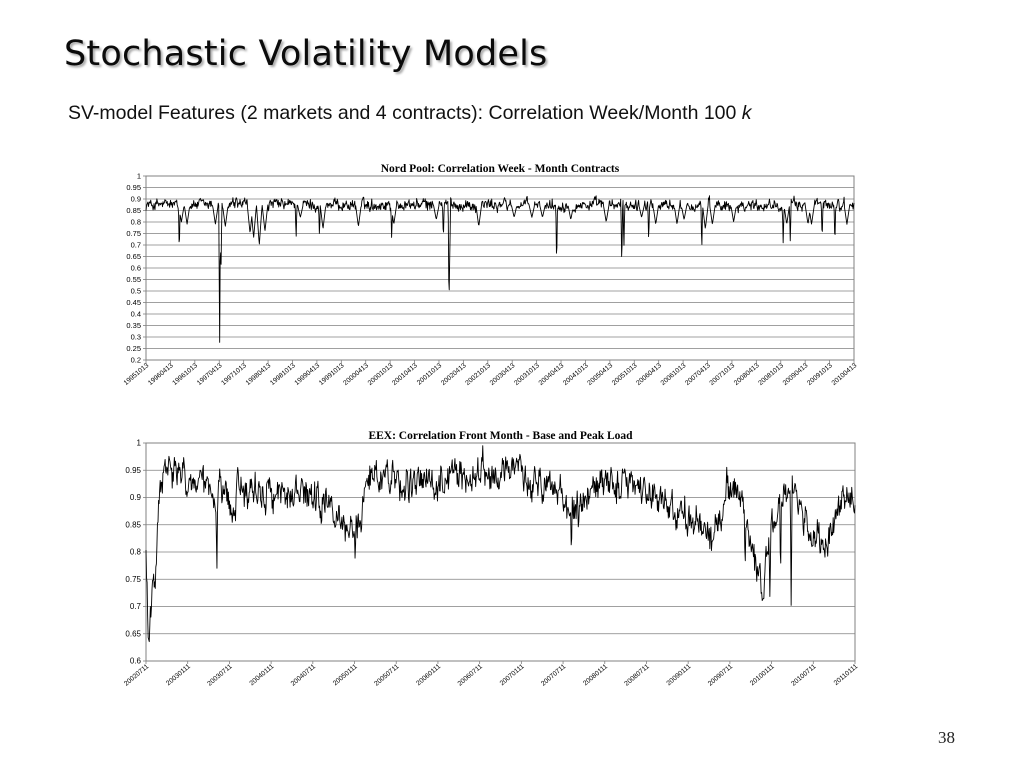 This screenshot has height=768, width=1024. Describe the element at coordinates (308, 374) in the screenshot. I see `x-tick-label: 19990413` at that location.